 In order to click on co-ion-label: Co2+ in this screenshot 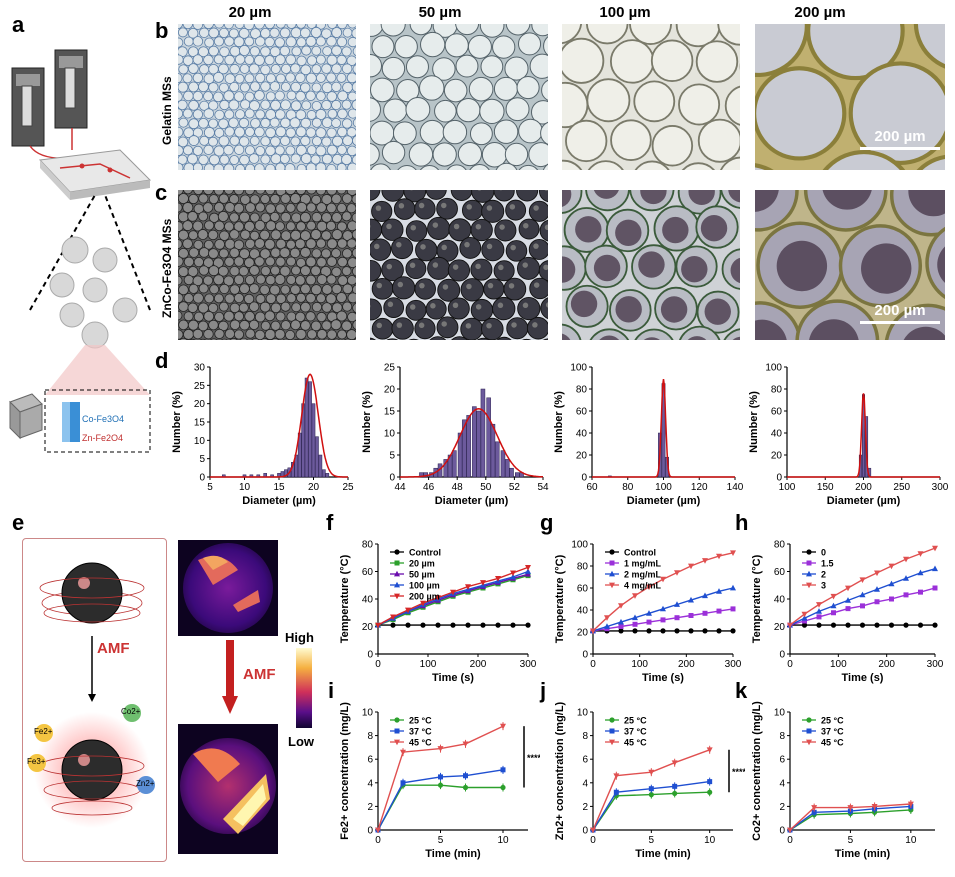, I will do `click(131, 711)`.